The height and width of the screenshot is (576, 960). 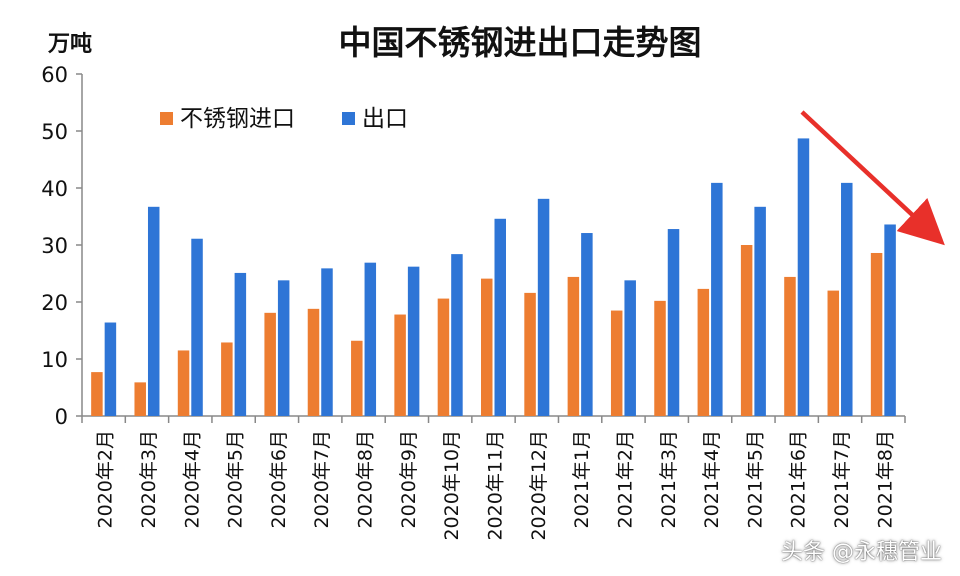 What do you see at coordinates (452, 485) in the screenshot?
I see `x-tick-label: 2020年10月` at bounding box center [452, 485].